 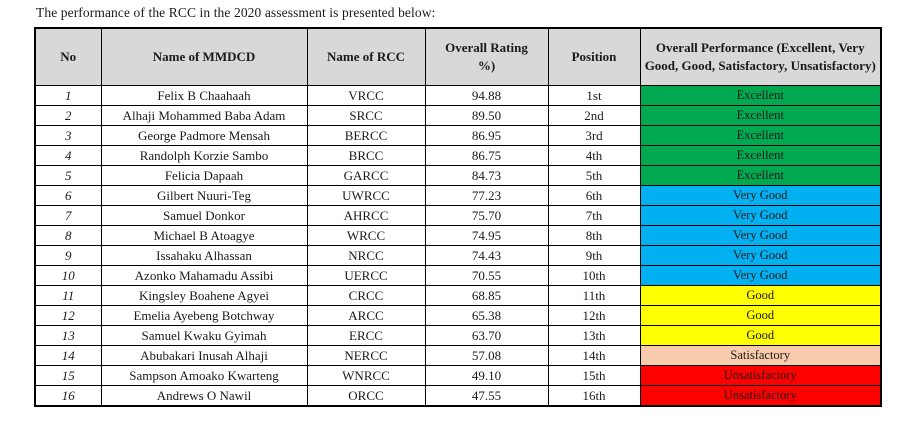 What do you see at coordinates (204, 396) in the screenshot?
I see `cell-mmdcd-name: Andrews O Nawil` at bounding box center [204, 396].